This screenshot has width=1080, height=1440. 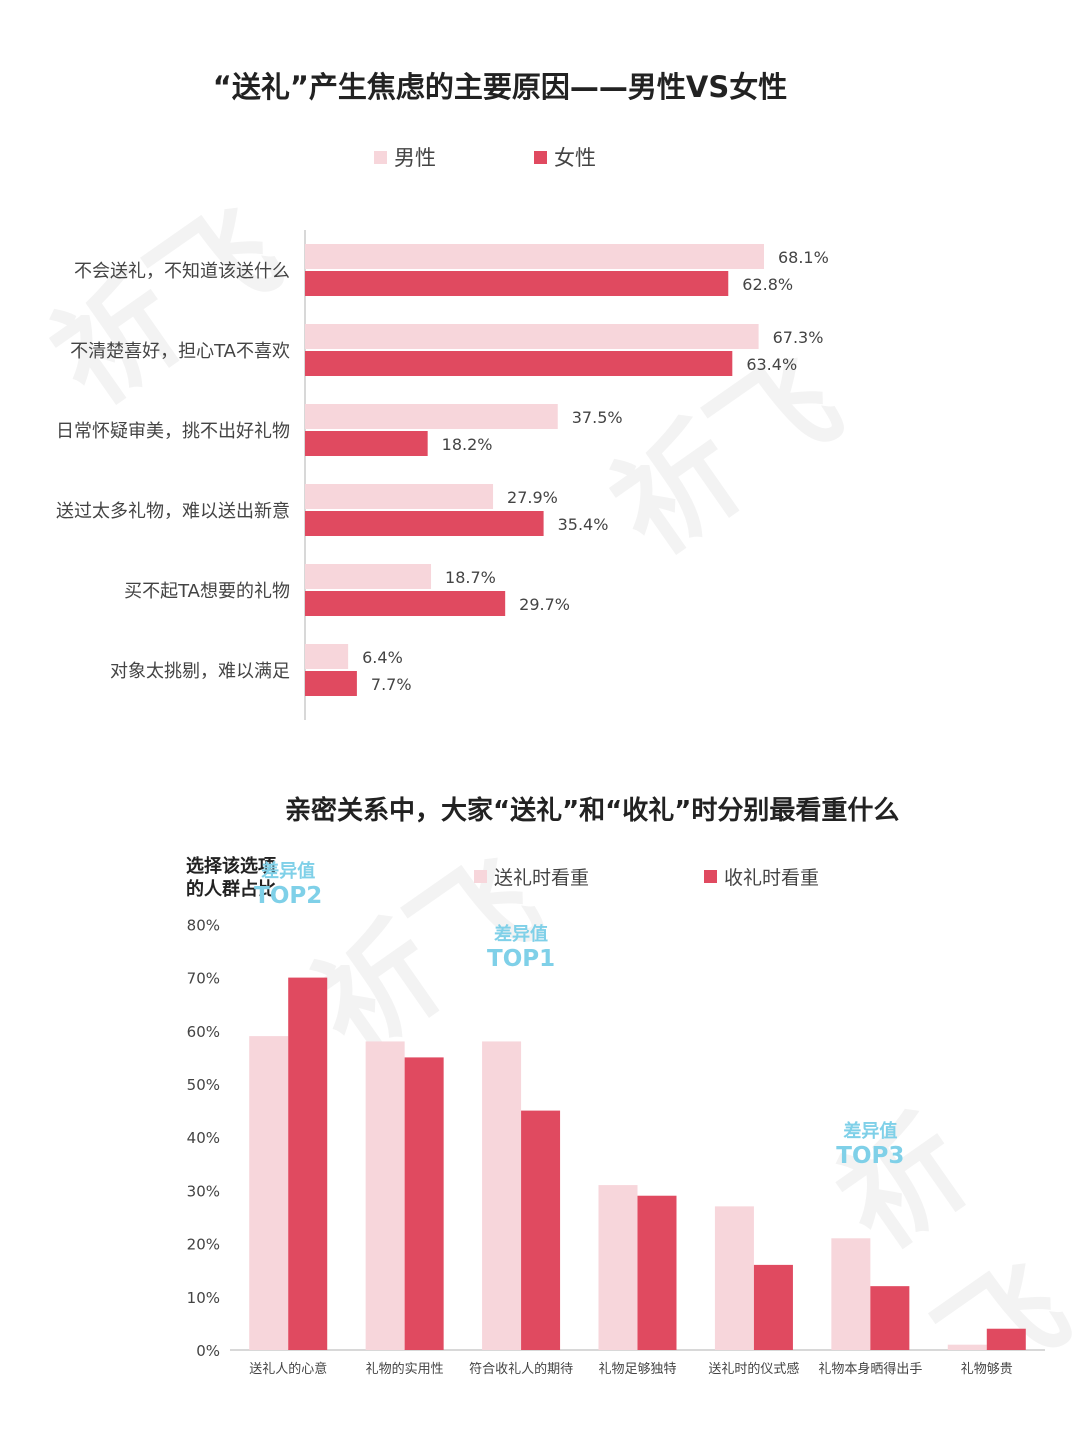 I want to click on chart1-category-label: 日常怀疑审美，挑不出好礼物, so click(x=173, y=431).